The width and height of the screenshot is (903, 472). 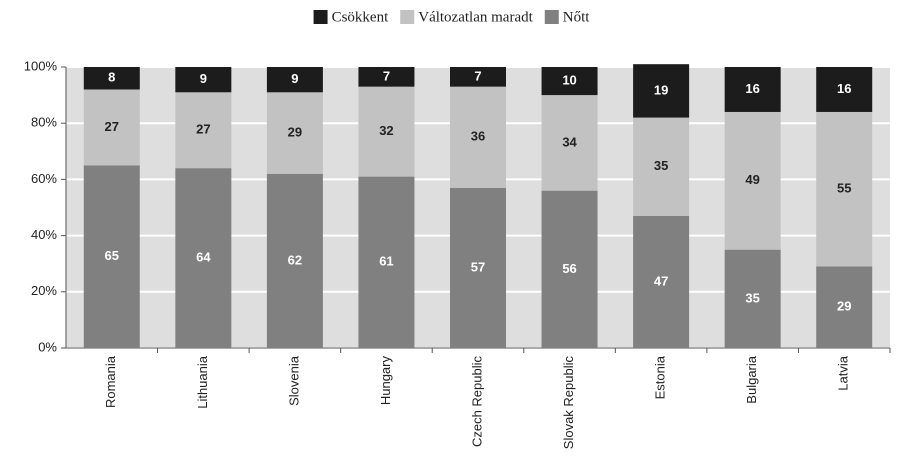 I want to click on x-tick-label: Romania, so click(x=110, y=381).